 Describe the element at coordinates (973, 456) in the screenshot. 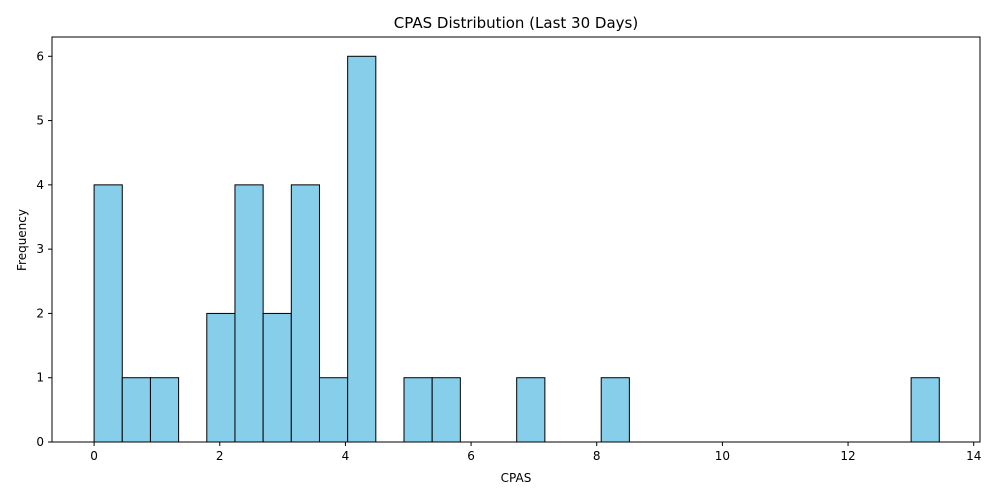

I see `x-tick-label: 14` at that location.